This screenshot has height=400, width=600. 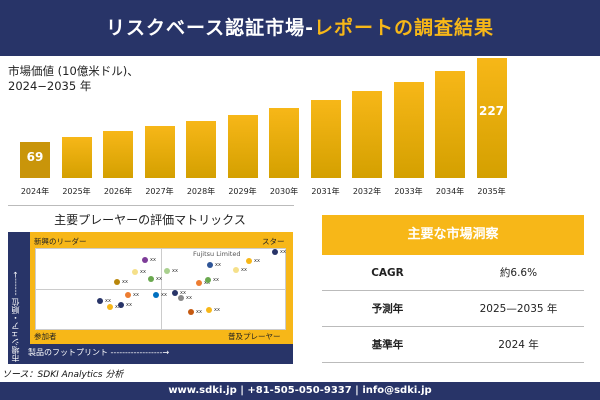 I want to click on highlight-label: Fujitsu Limited, so click(x=217, y=254).